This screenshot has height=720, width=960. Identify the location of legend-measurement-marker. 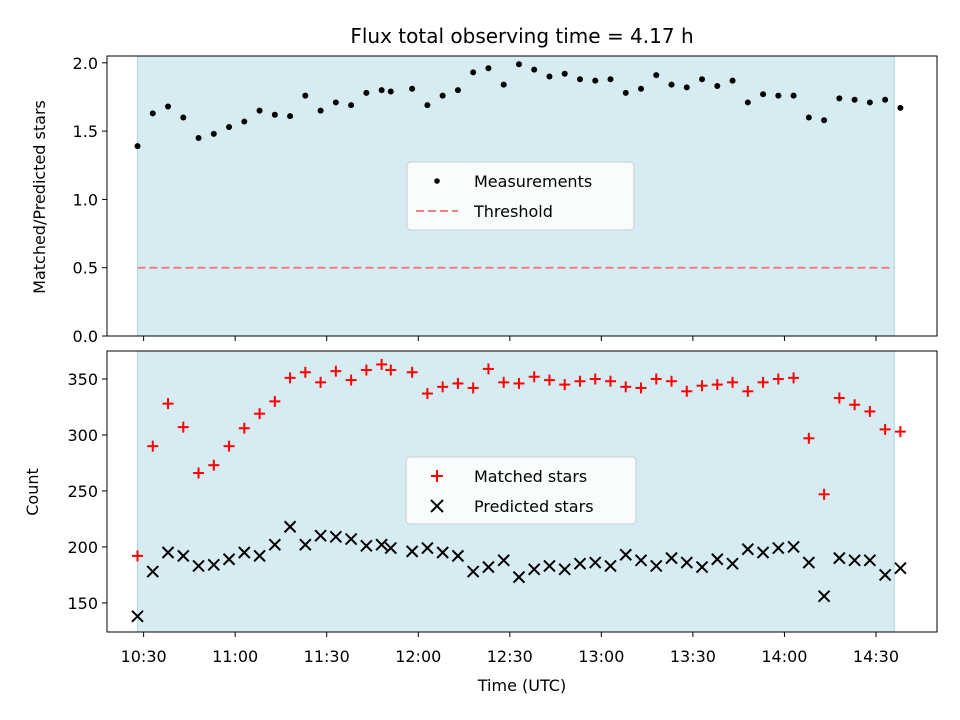
(437, 181).